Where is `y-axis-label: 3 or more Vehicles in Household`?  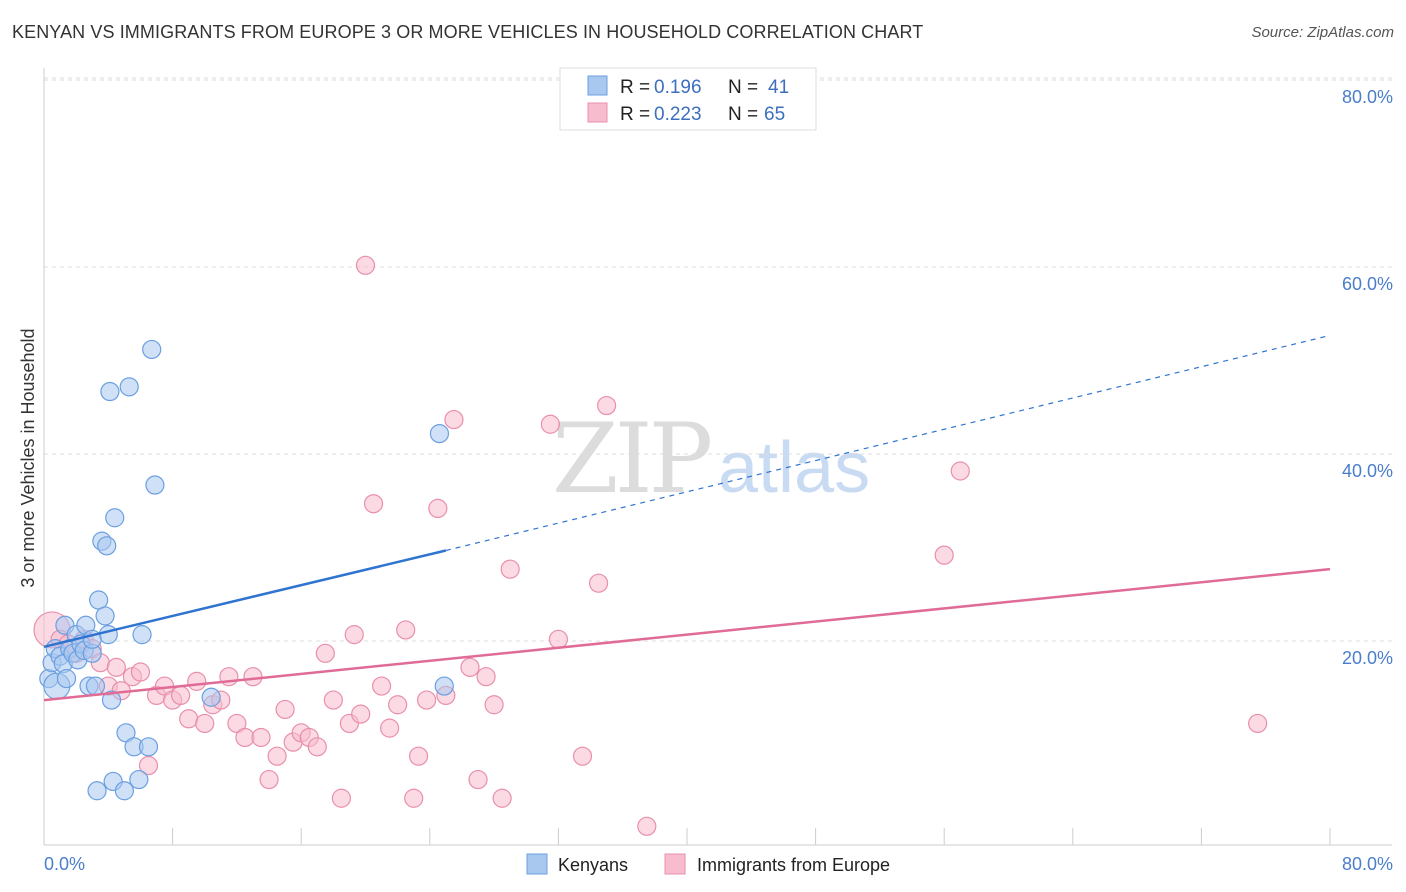
y-axis-label: 3 or more Vehicles in Household is located at coordinates (28, 457).